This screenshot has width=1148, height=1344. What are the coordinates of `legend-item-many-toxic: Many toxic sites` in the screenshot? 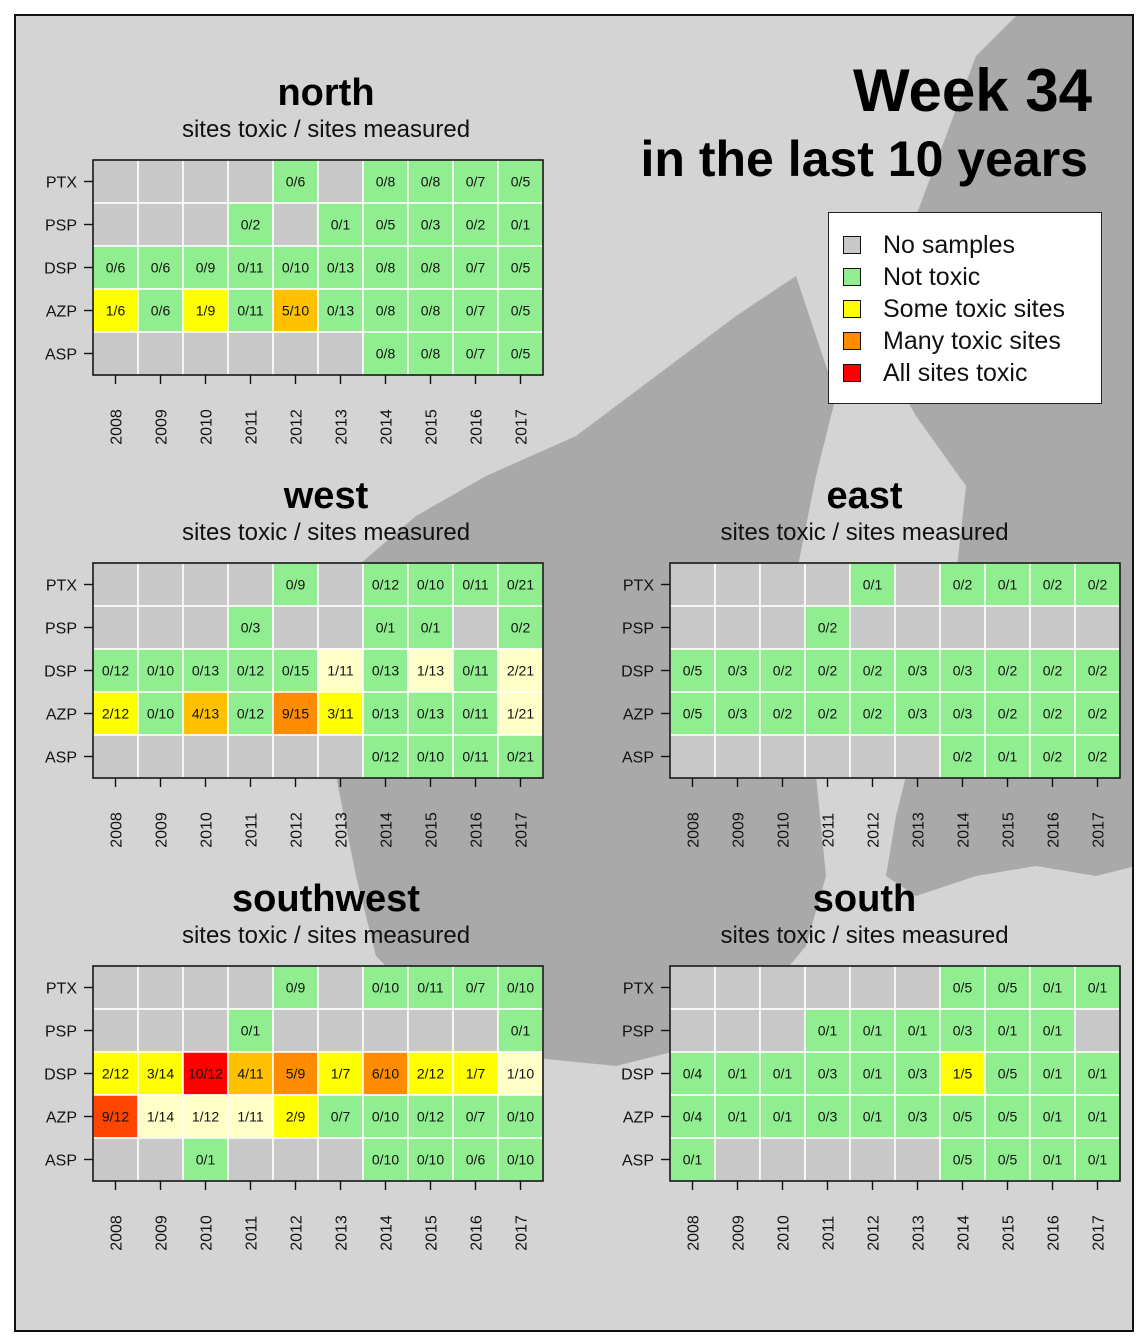 It's located at (972, 341).